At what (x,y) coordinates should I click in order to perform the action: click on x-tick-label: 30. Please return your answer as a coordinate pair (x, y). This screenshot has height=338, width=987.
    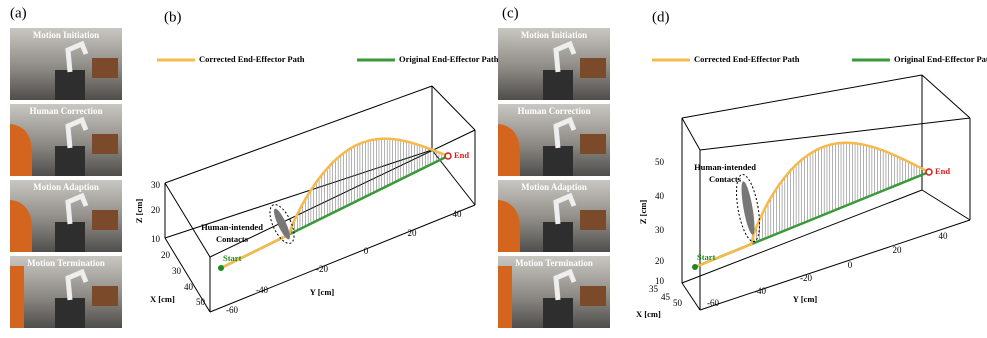
    Looking at the image, I should click on (177, 271).